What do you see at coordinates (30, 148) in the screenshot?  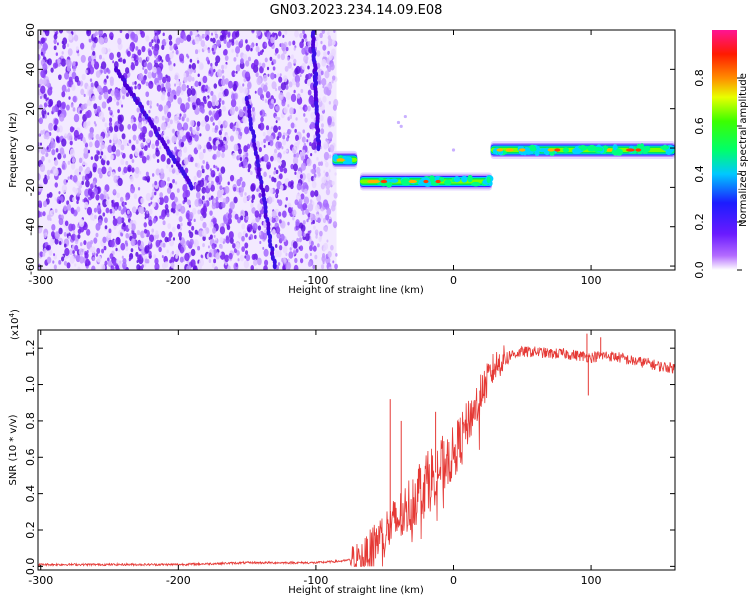 I see `y-tick-label: 0` at bounding box center [30, 148].